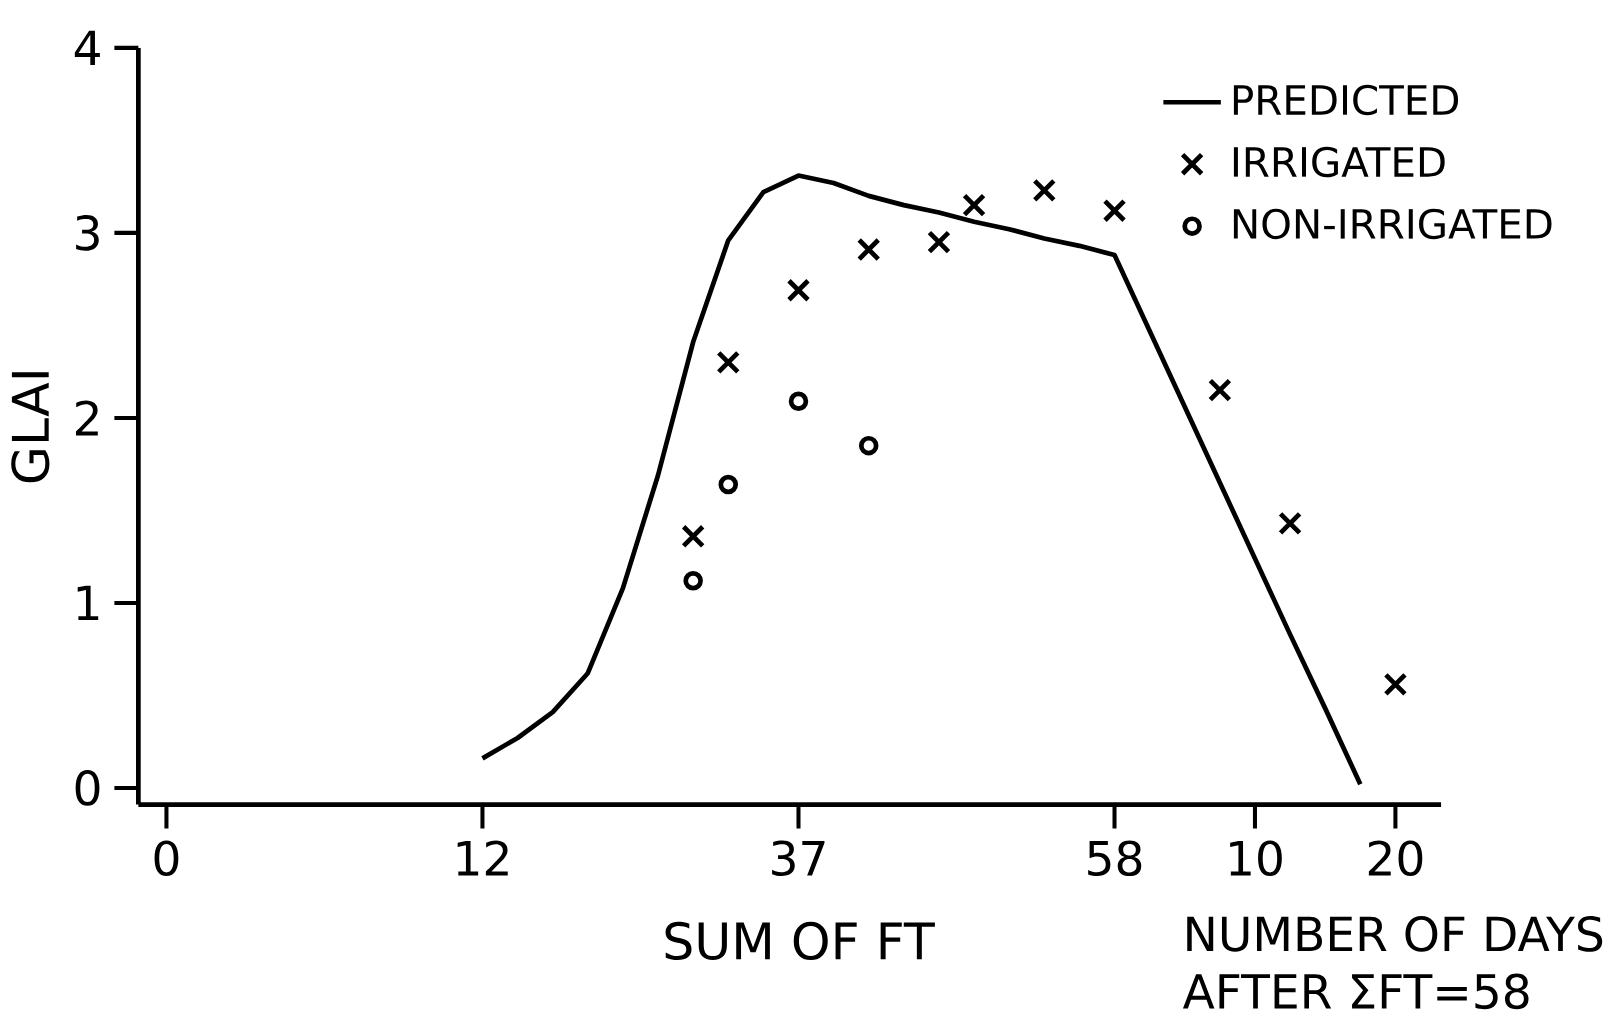 The image size is (1616, 1030). I want to click on x-tick-label: 37, so click(798, 858).